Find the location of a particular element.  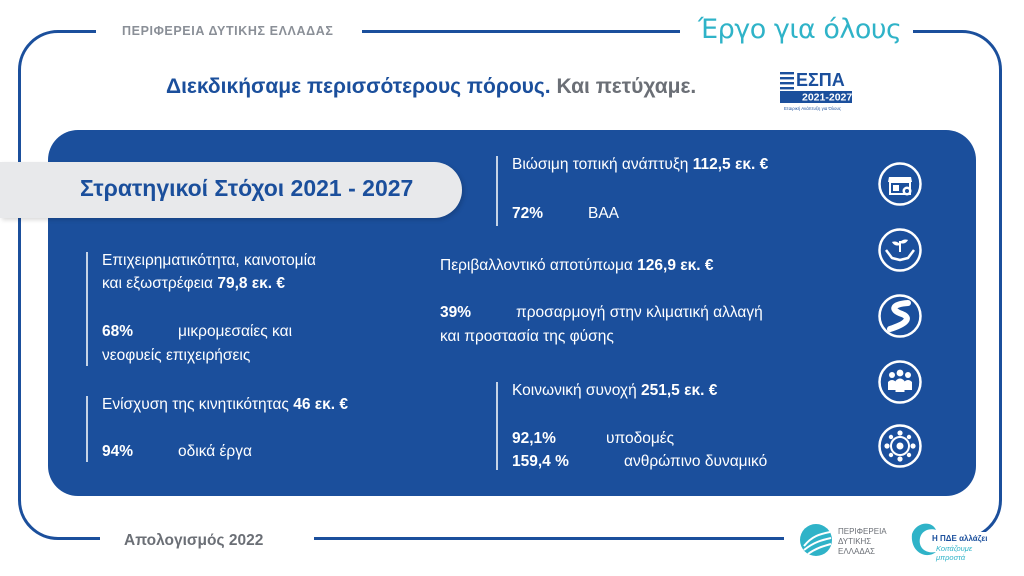

espa-years: 2021-2027 is located at coordinates (827, 98).